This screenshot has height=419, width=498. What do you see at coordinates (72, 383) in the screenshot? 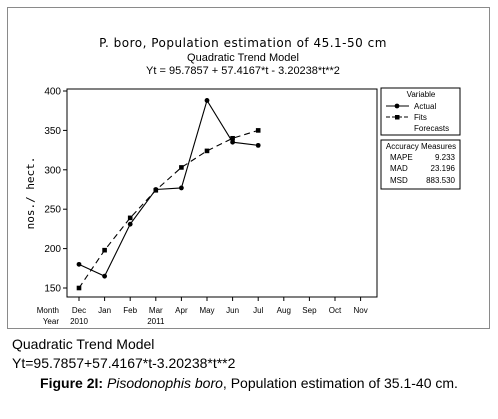
I see `figure-label: Figure 2I:` at bounding box center [72, 383].